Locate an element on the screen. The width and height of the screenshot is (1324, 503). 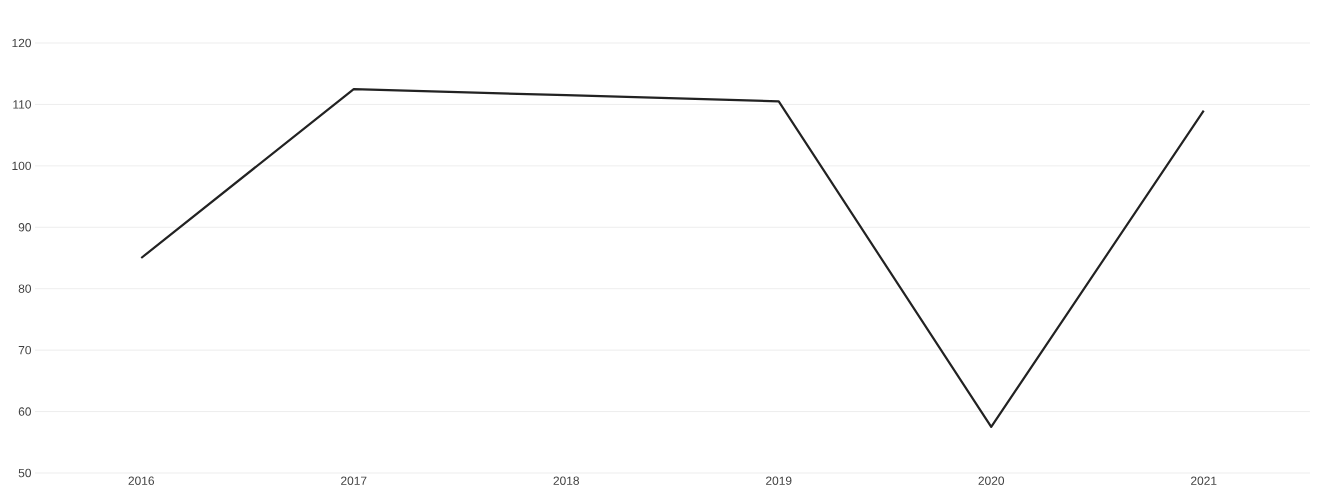
y-tick-label: 100 is located at coordinates (22, 166).